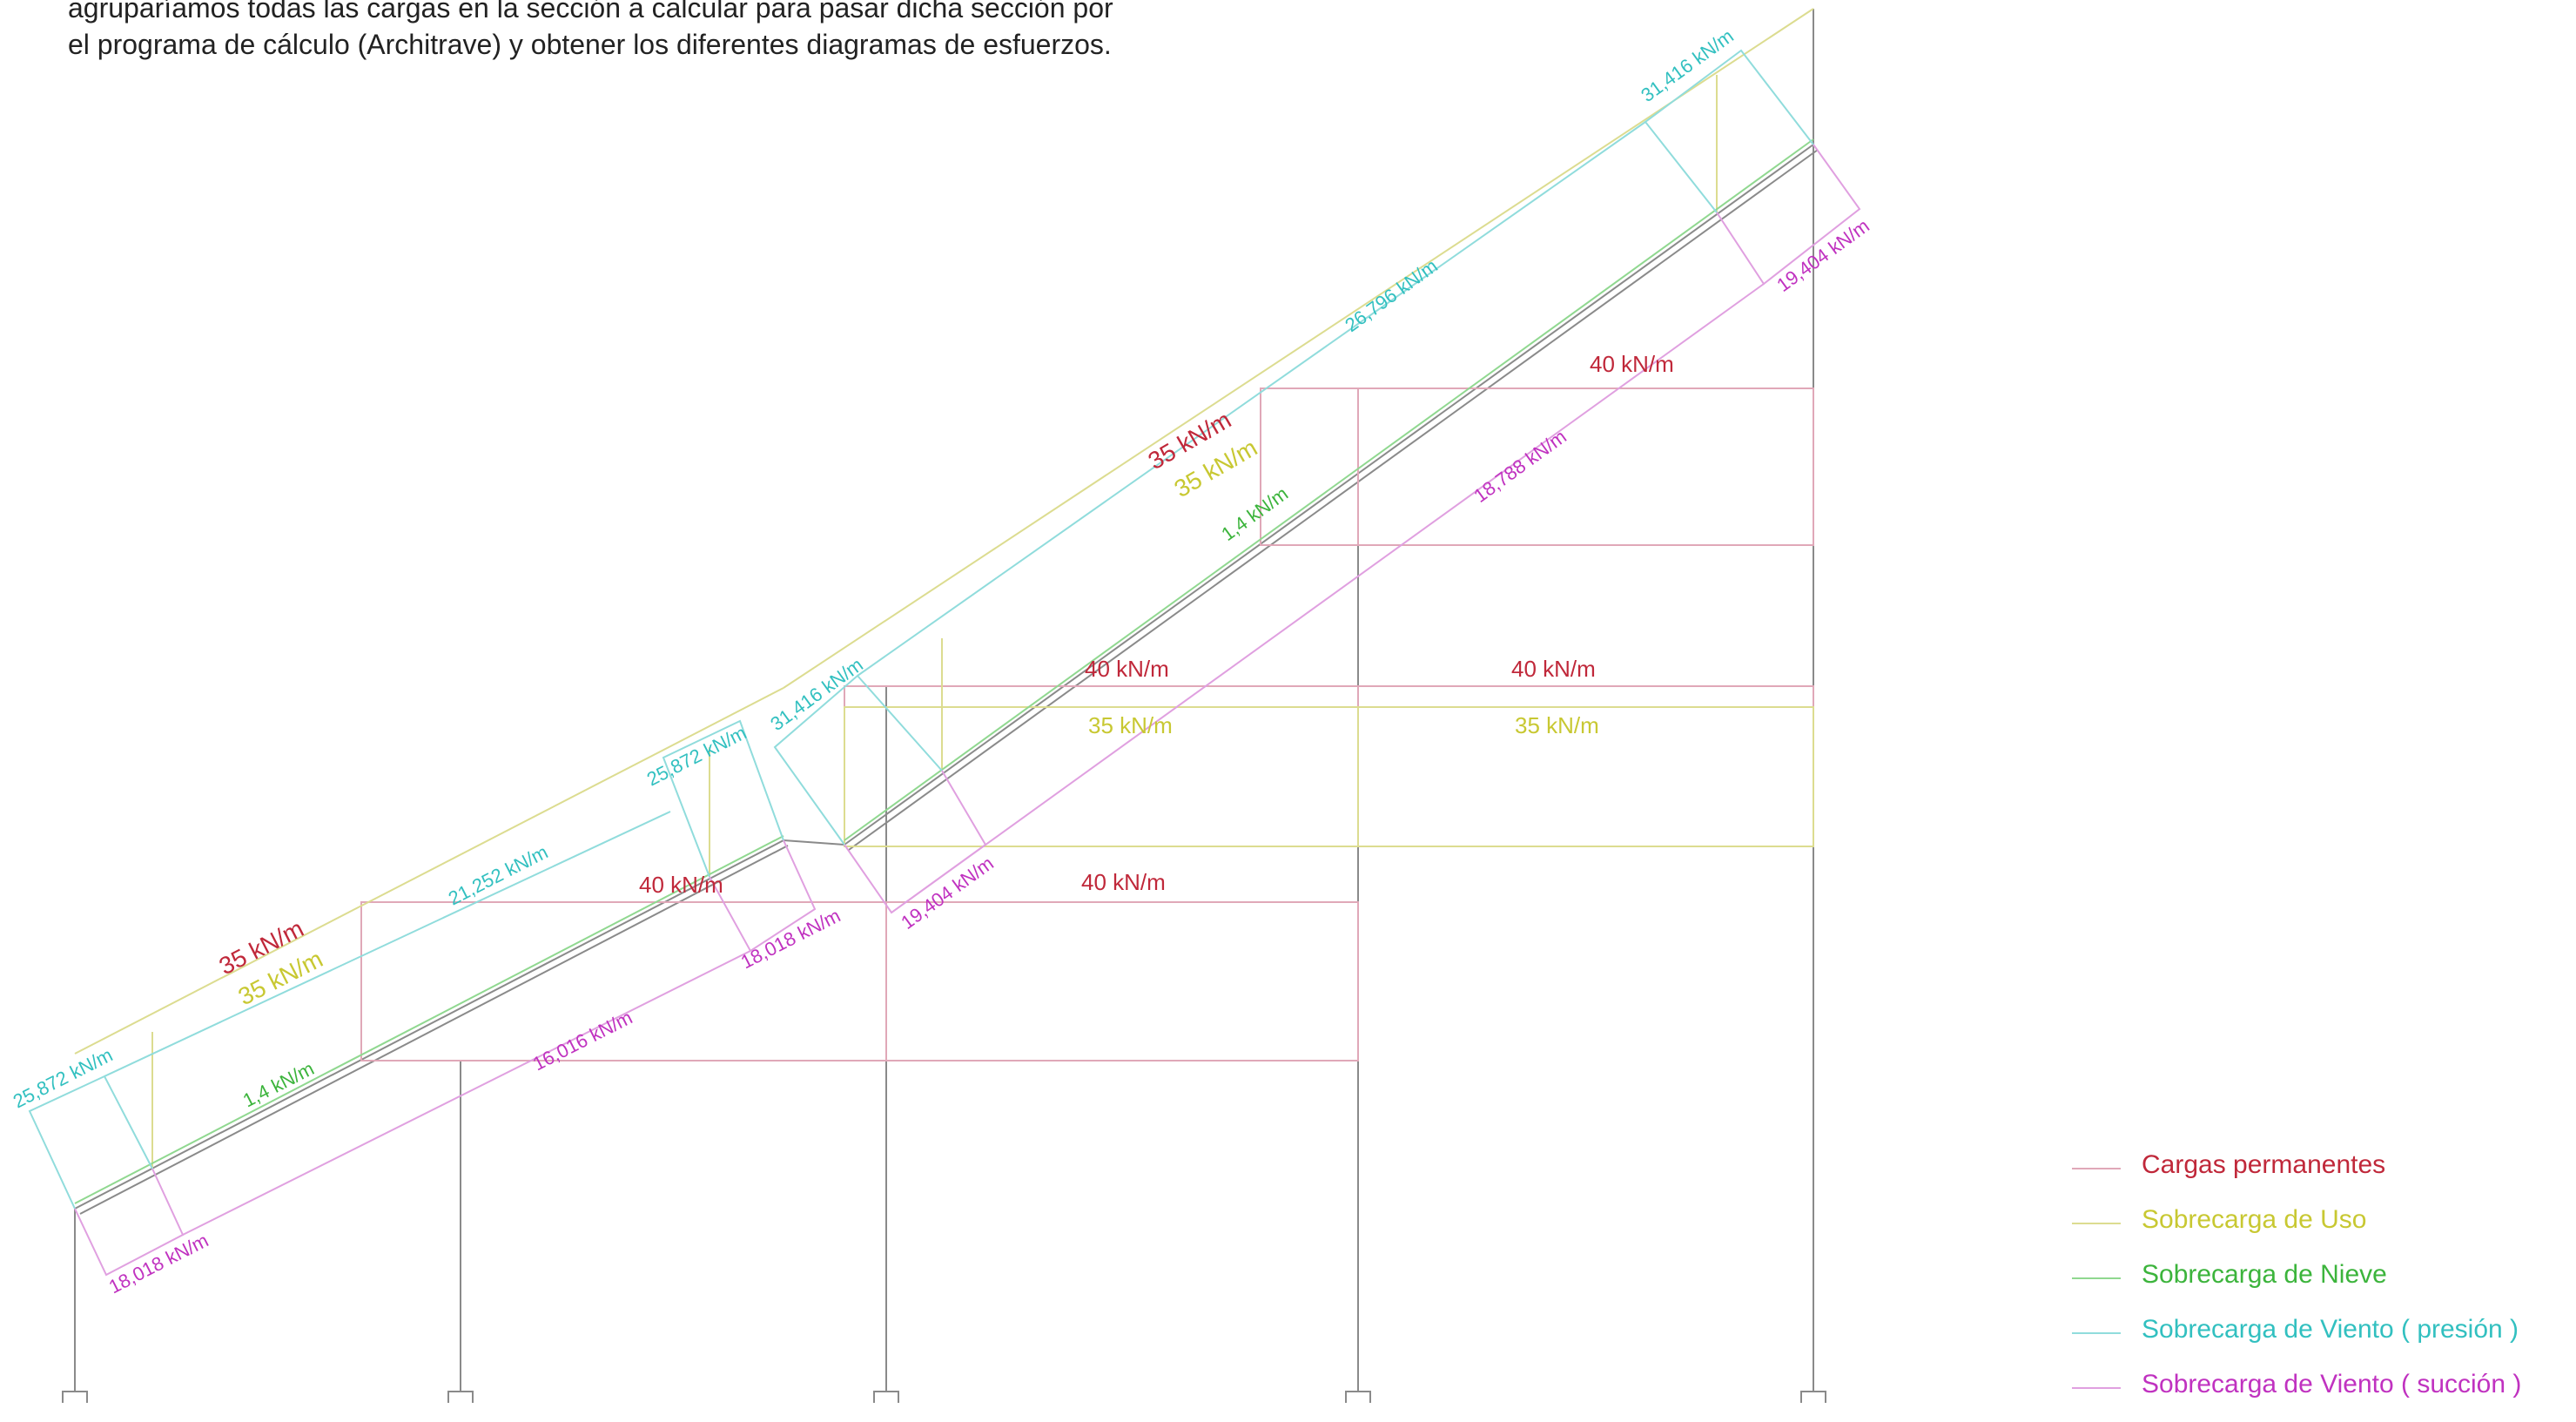 Image resolution: width=2576 pixels, height=1422 pixels. Describe the element at coordinates (1520, 467) in the screenshot. I see `label-ws-right-mid: 18,788 kN/m` at that location.